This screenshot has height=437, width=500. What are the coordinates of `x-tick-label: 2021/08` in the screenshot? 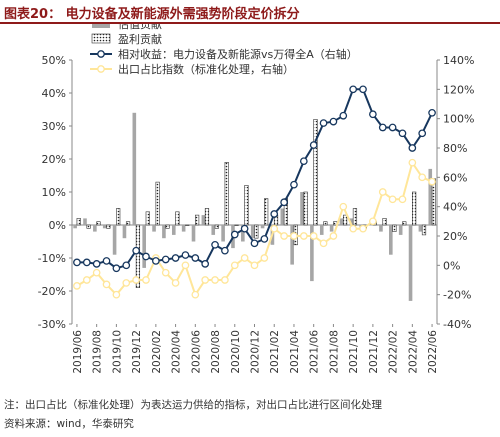 It's located at (334, 352).